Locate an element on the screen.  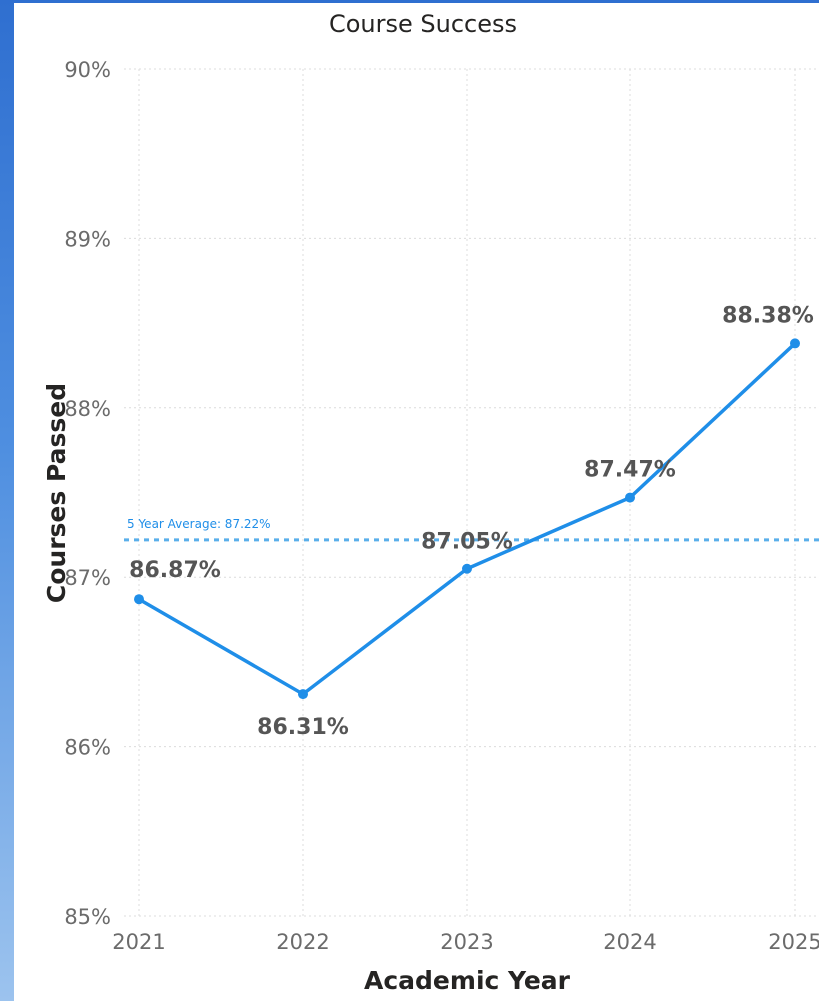
data-label: 86.87% is located at coordinates (175, 570).